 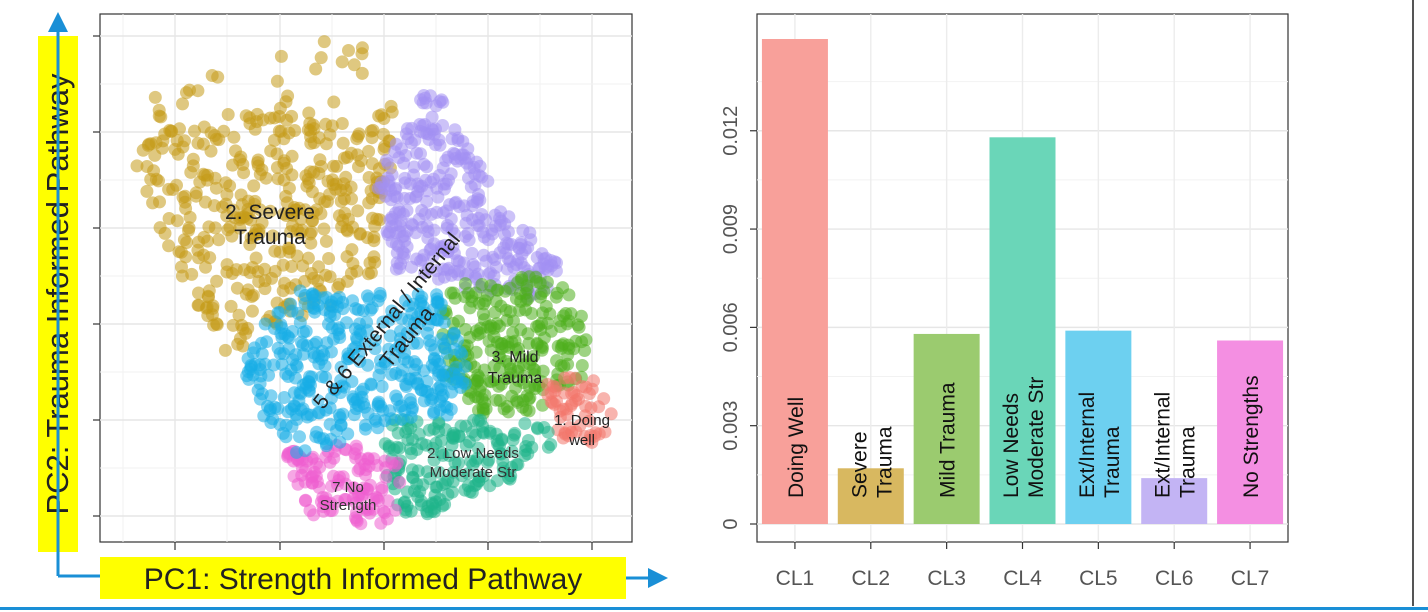 What do you see at coordinates (1024, 437) in the screenshot?
I see `bar-label-cl4: Low NeedsModerate Str` at bounding box center [1024, 437].